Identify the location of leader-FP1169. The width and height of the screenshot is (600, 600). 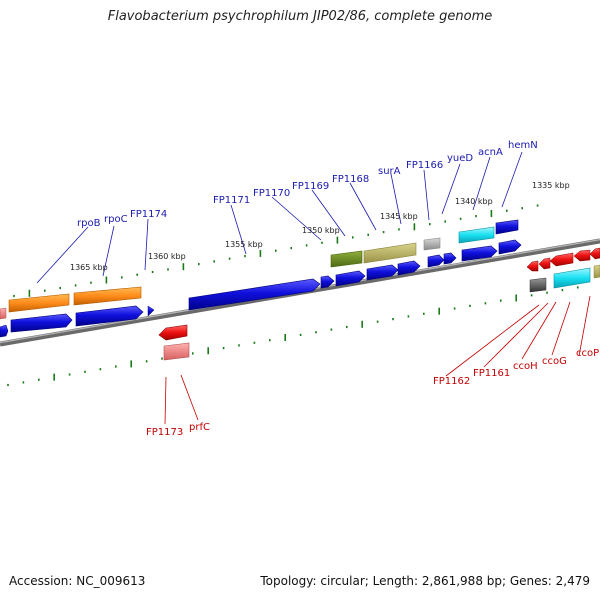
(328, 213).